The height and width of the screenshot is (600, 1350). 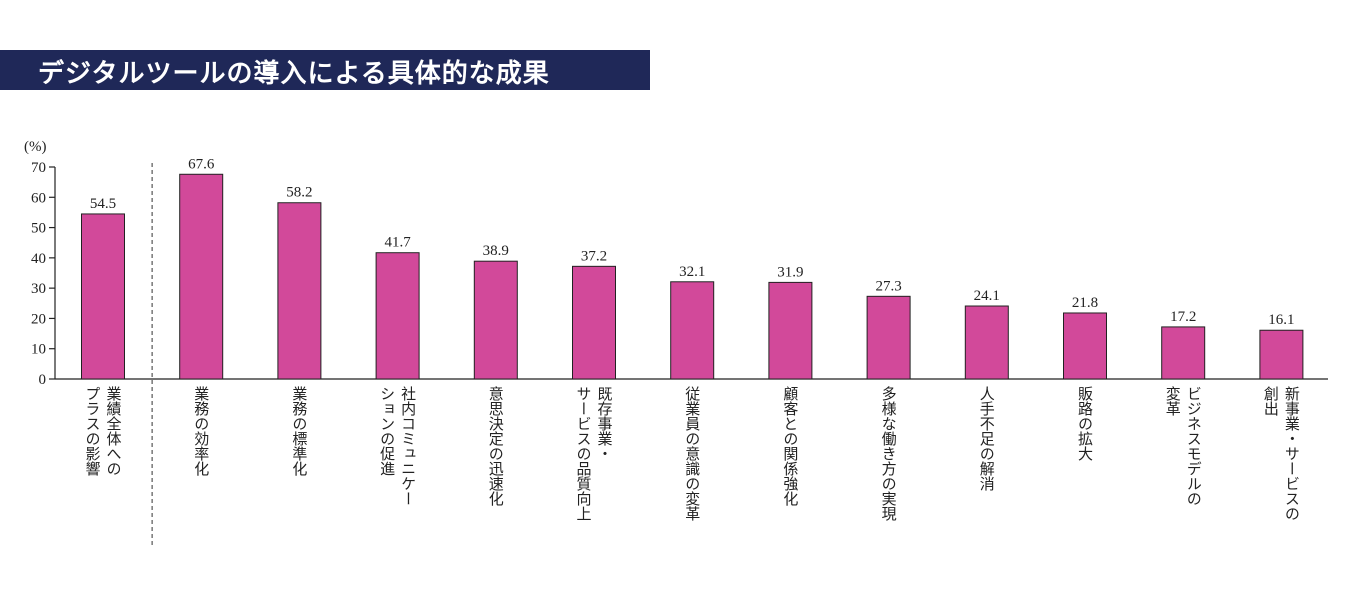 What do you see at coordinates (692, 272) in the screenshot?
I see `bar-value-label: 32.1` at bounding box center [692, 272].